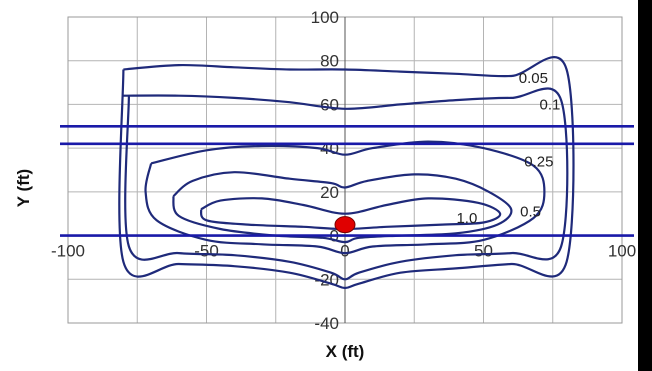  I want to click on x-tick-label: 0, so click(344, 251).